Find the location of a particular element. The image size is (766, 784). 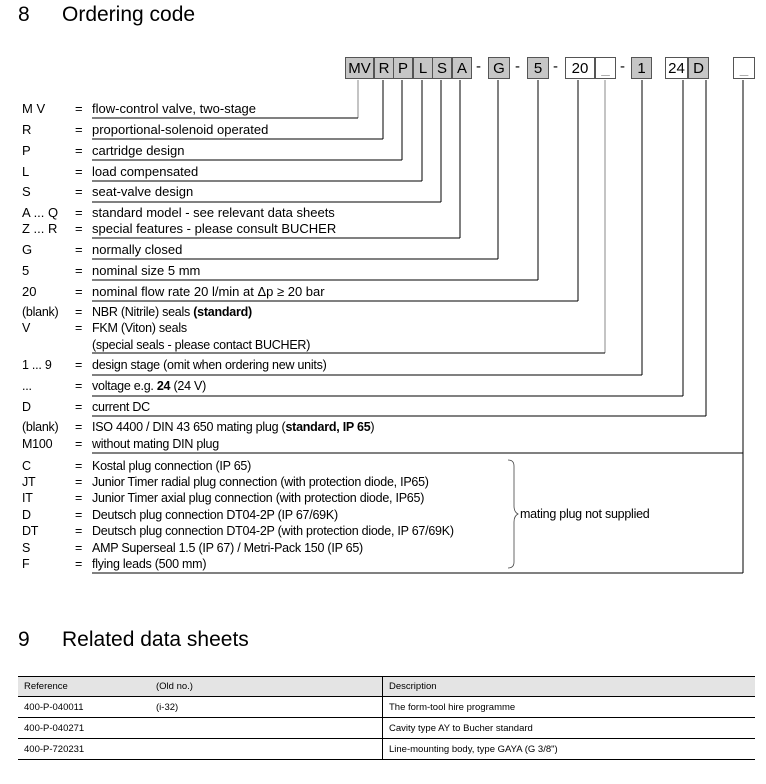

code-box: S is located at coordinates (442, 68).